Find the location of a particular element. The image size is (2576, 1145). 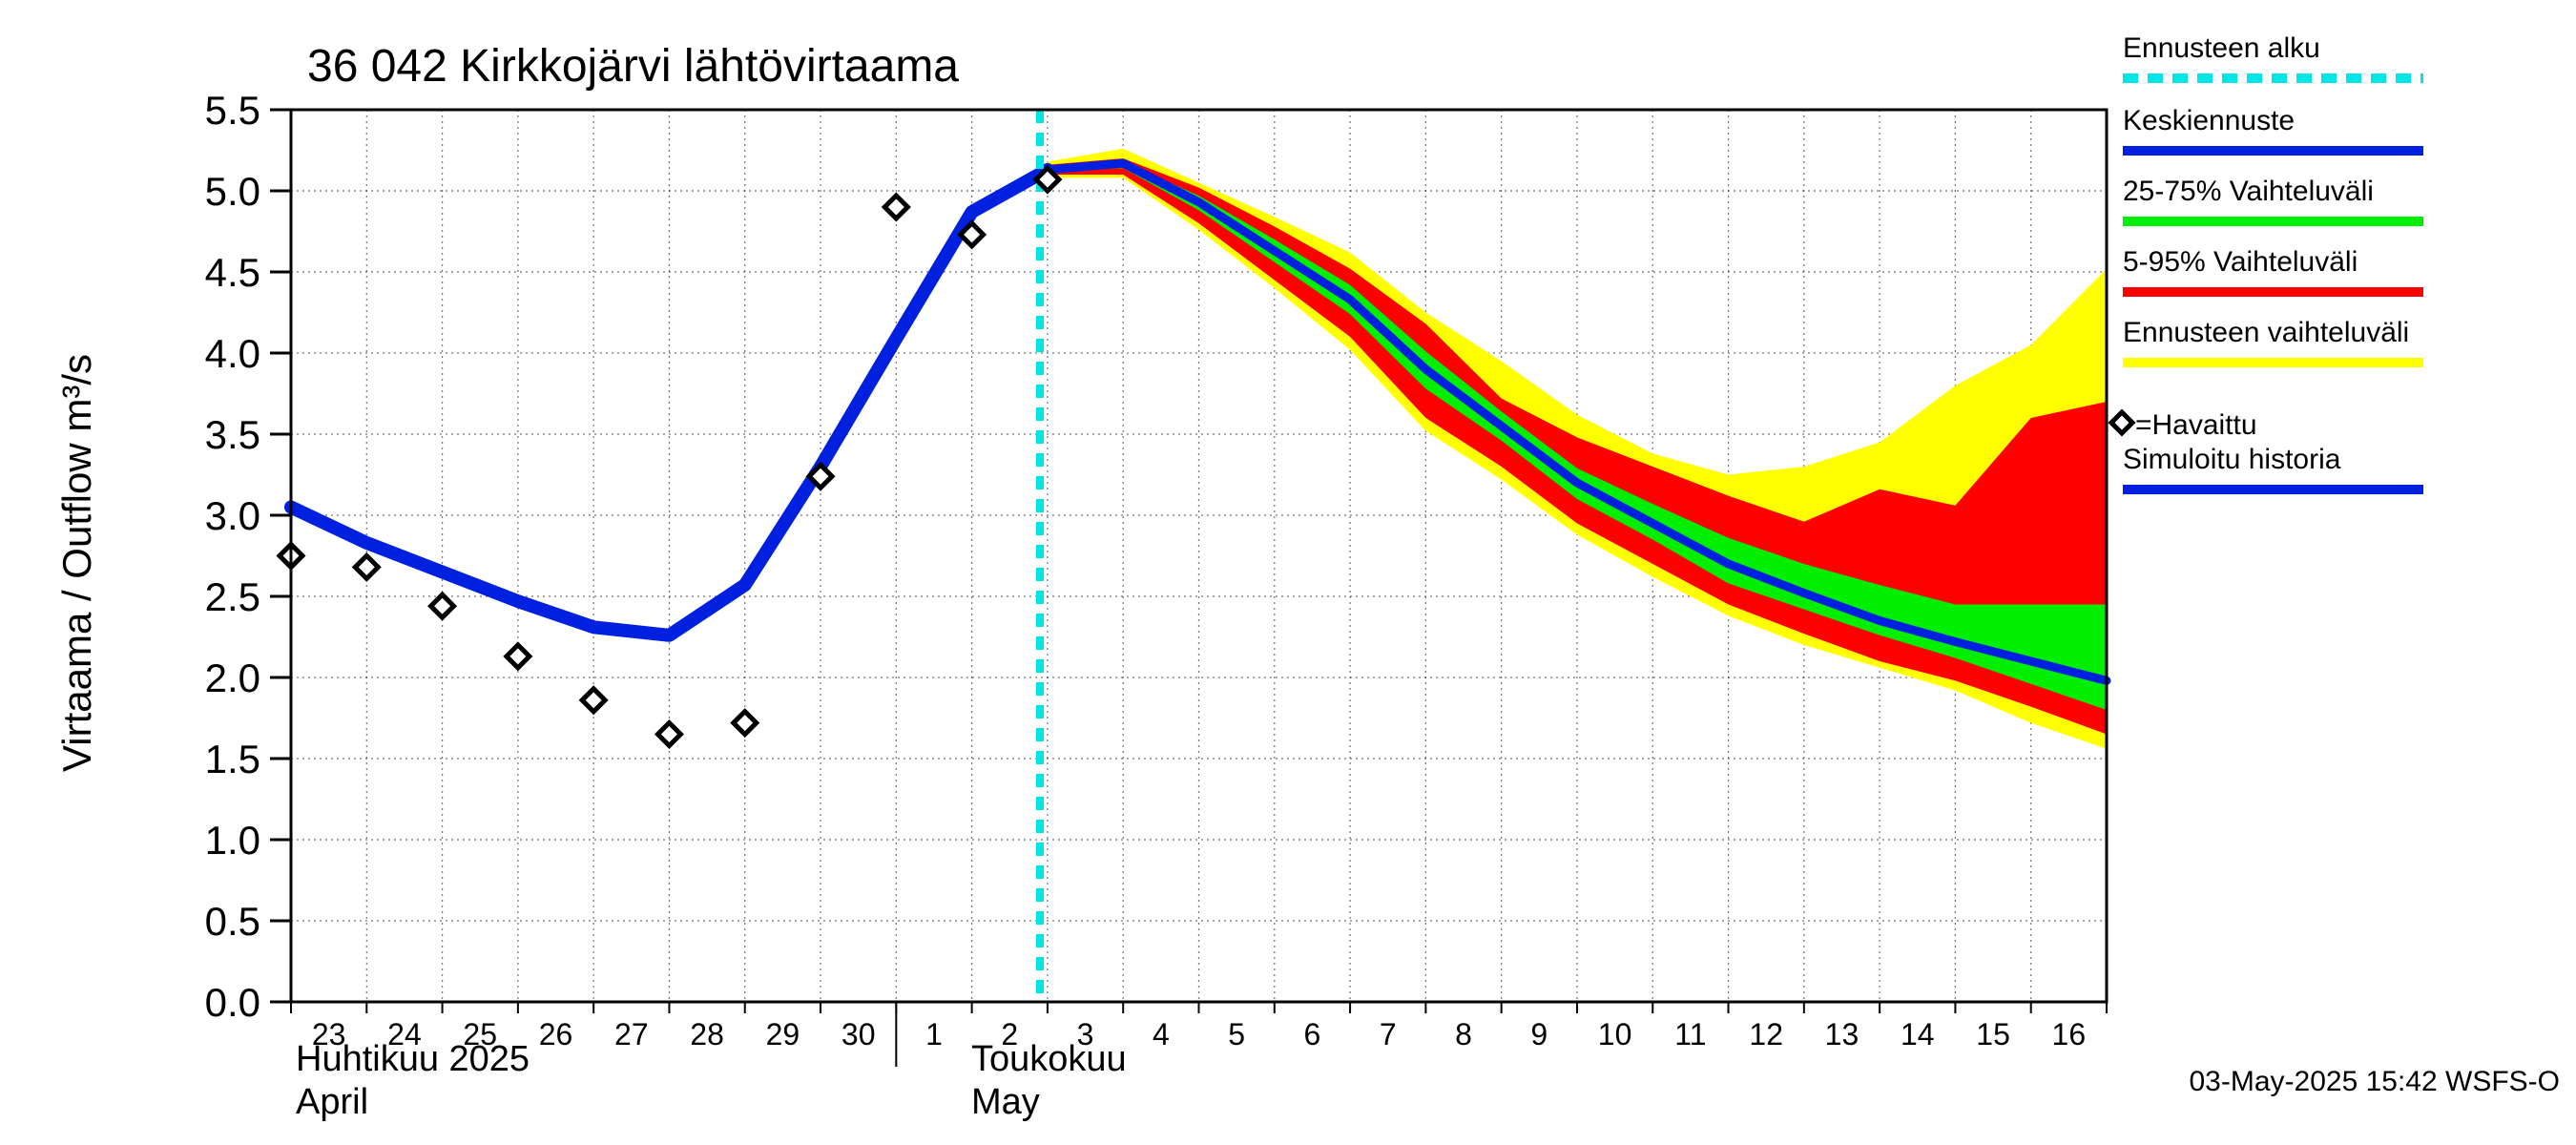

x-tick-label: 13 is located at coordinates (1842, 1034).